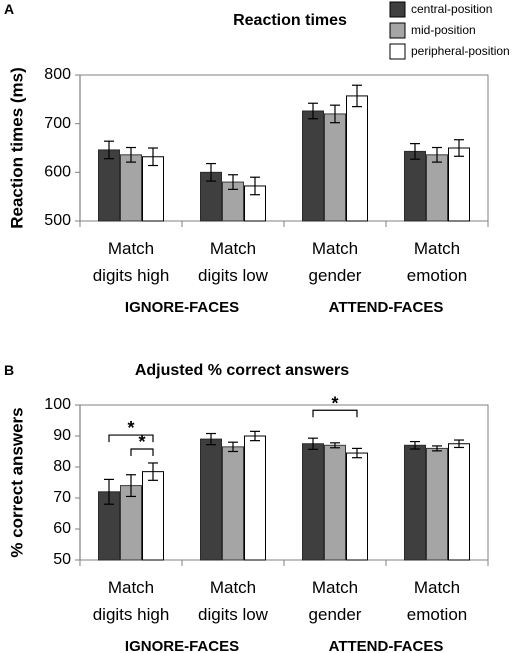 Image resolution: width=517 pixels, height=653 pixels. I want to click on y-tick-label: 100, so click(57, 404).